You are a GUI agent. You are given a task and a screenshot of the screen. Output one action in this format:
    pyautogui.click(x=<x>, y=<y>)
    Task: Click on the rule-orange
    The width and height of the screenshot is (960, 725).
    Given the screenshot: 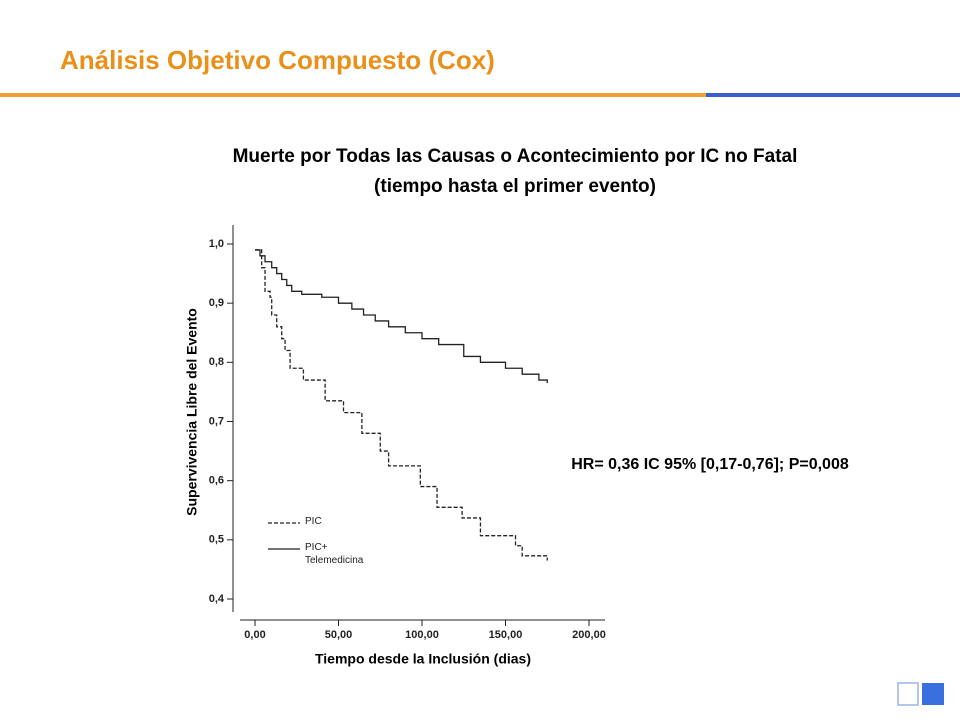 What is the action you would take?
    pyautogui.click(x=353, y=95)
    